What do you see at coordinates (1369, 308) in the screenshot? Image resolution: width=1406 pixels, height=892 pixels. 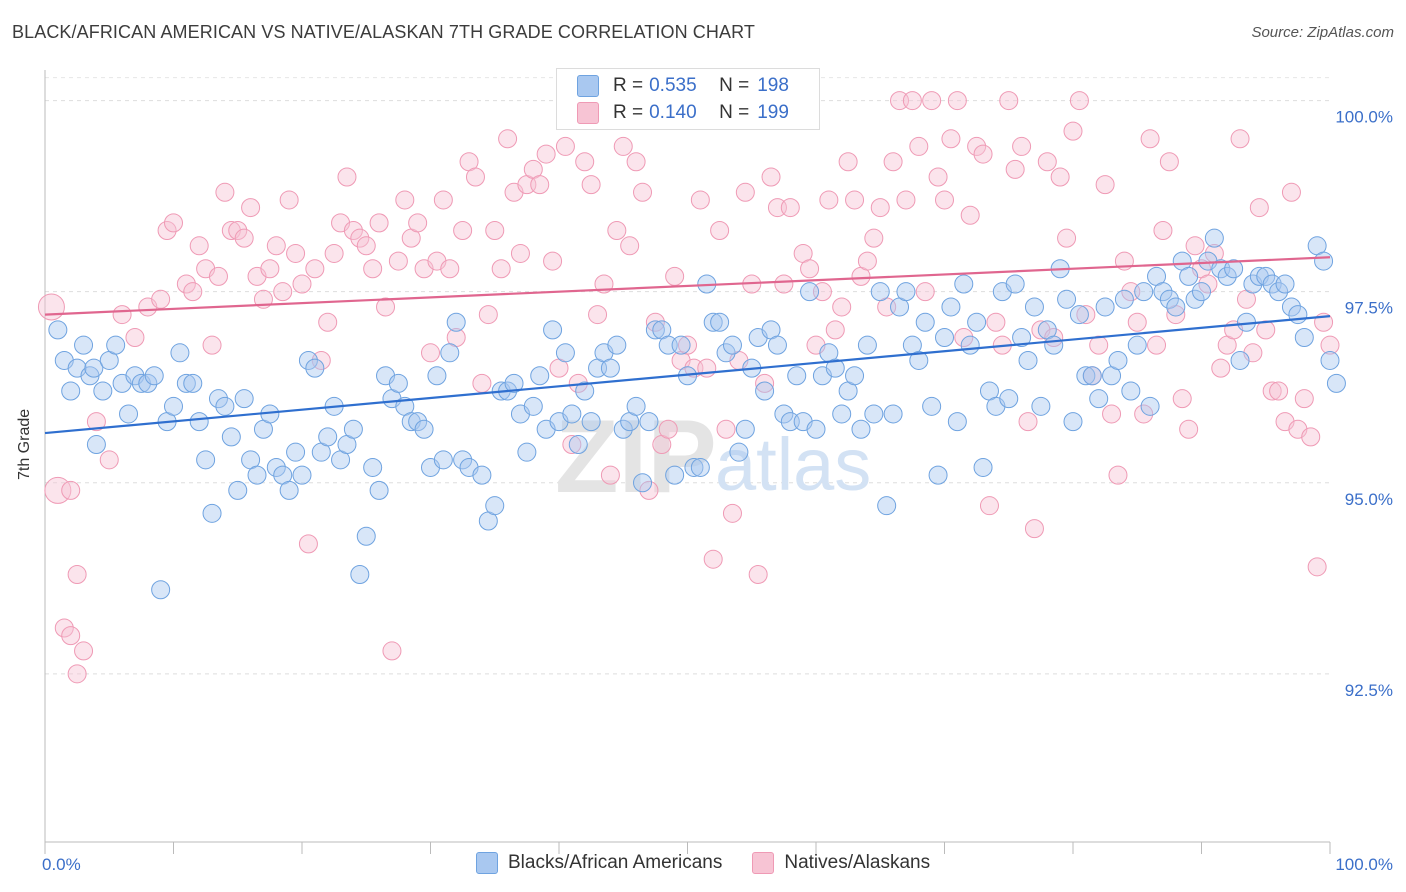 I see `y-tick-label: 97.5%` at bounding box center [1369, 308].